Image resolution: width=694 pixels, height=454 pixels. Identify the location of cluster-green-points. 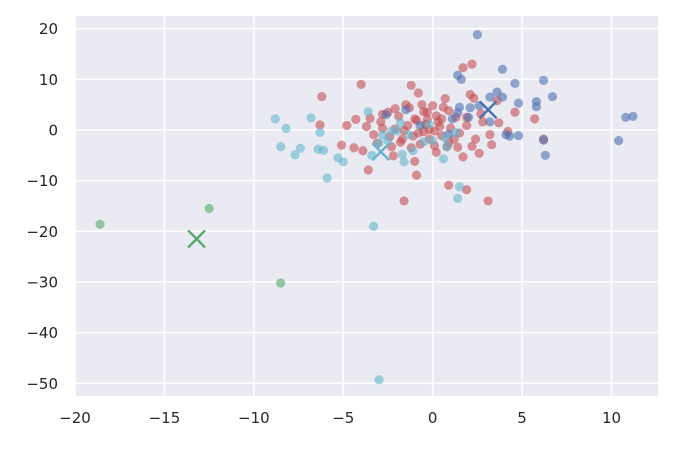
(190, 245).